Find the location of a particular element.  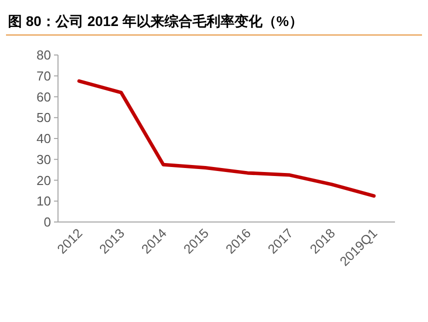

y-tick-label: 60 is located at coordinates (43, 96).